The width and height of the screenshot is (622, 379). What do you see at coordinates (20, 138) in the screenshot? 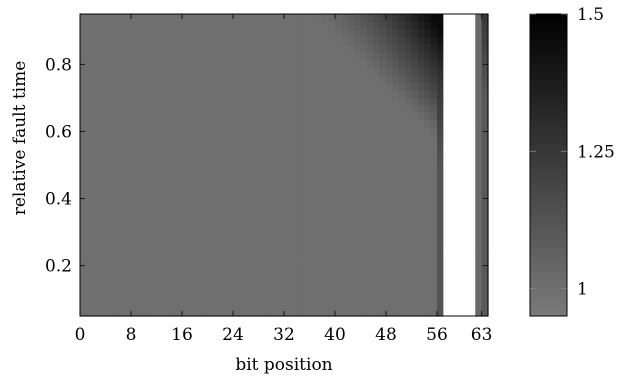
I see `y-axis-label: relative fault time` at bounding box center [20, 138].